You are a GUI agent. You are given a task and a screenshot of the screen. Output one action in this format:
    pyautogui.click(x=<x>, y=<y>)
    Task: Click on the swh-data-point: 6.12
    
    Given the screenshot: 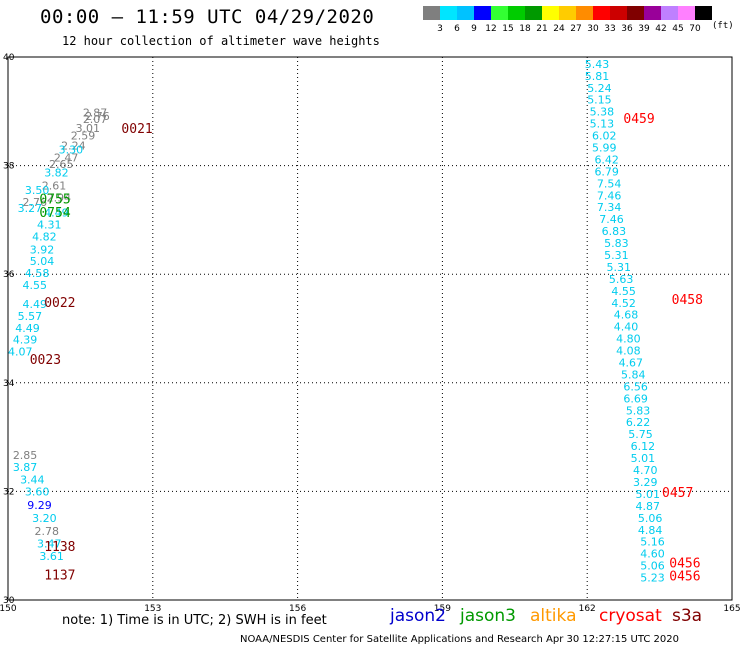 What is the action you would take?
    pyautogui.click(x=643, y=446)
    